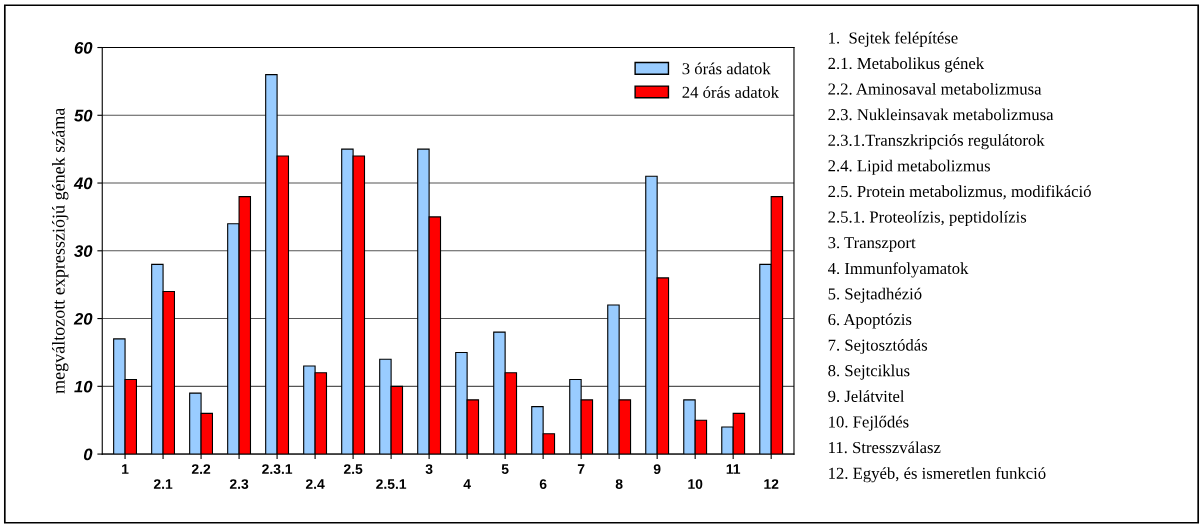  I want to click on text: 10. Fejlődés, so click(869, 423).